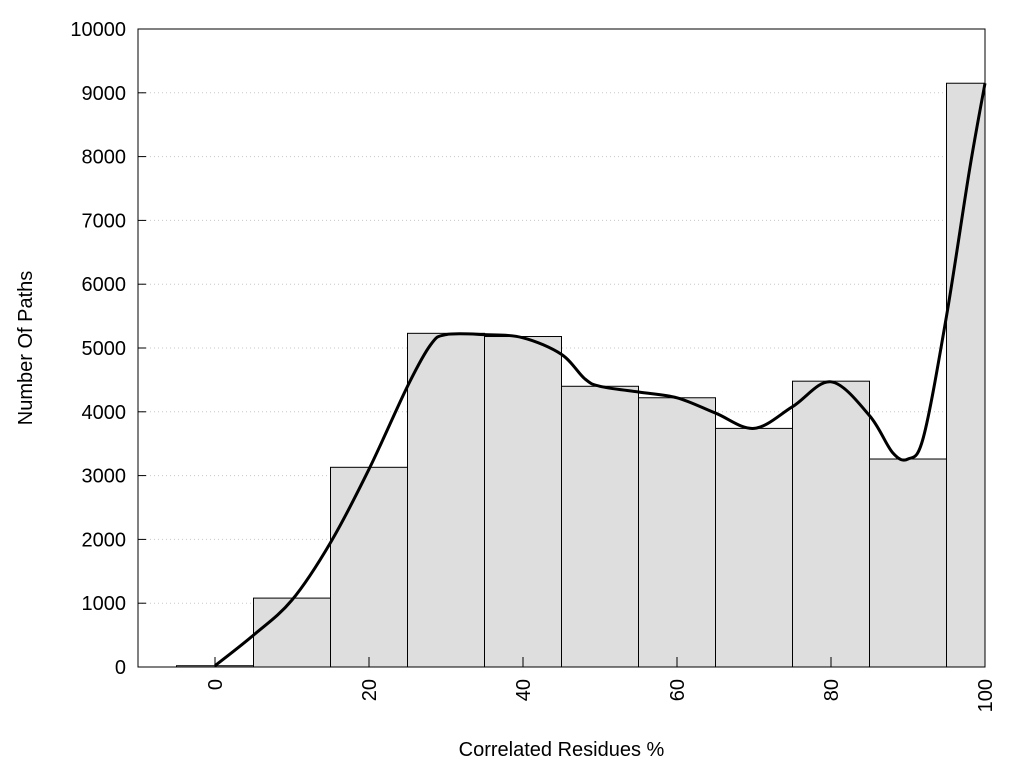 The image size is (1024, 768). I want to click on y-tick-label: 7000, so click(104, 221).